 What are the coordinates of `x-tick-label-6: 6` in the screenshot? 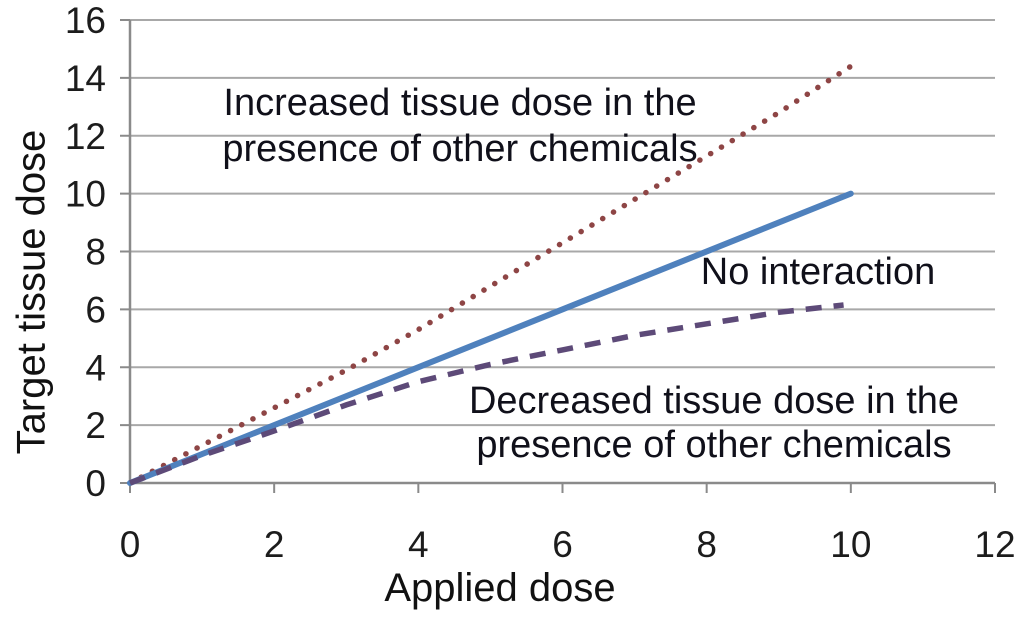 It's located at (562, 544).